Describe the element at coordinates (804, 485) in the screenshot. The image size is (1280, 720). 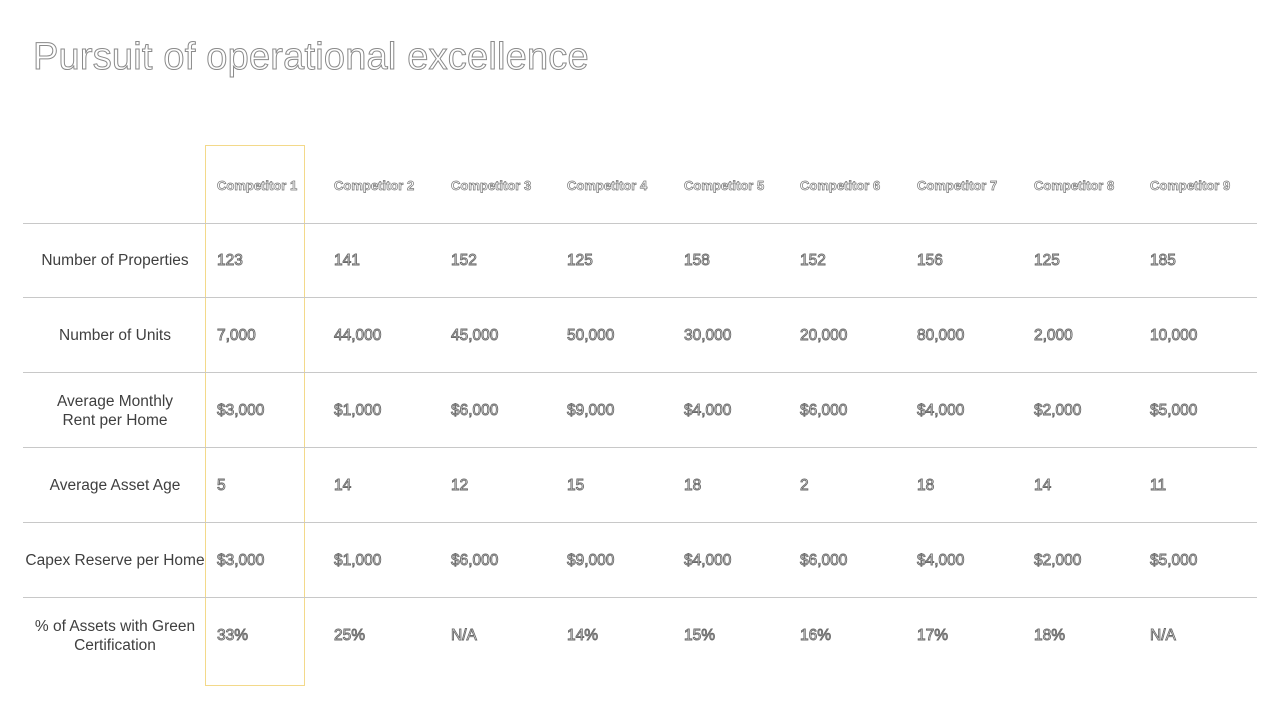
I see `table-cell: 2` at that location.